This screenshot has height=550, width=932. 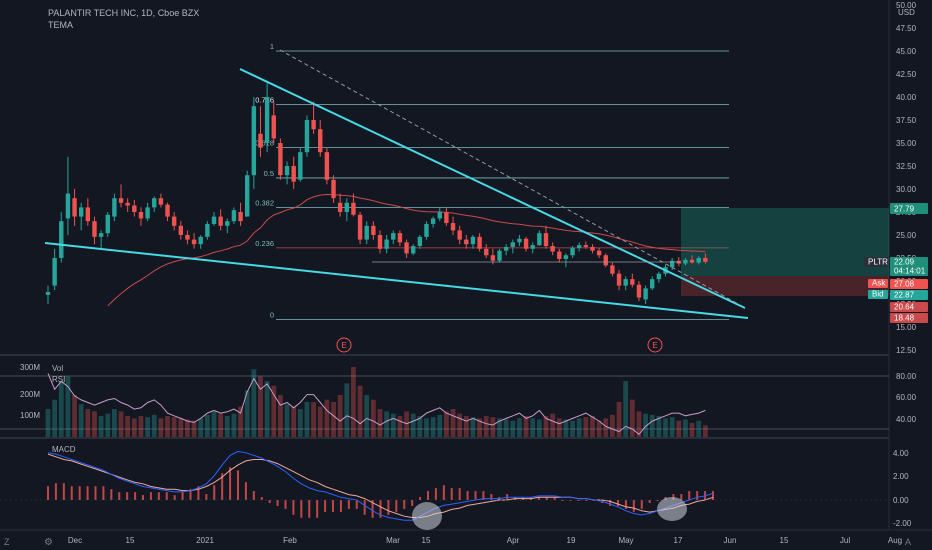 What do you see at coordinates (48, 542) in the screenshot?
I see `settings-gear-icon: ⚙` at bounding box center [48, 542].